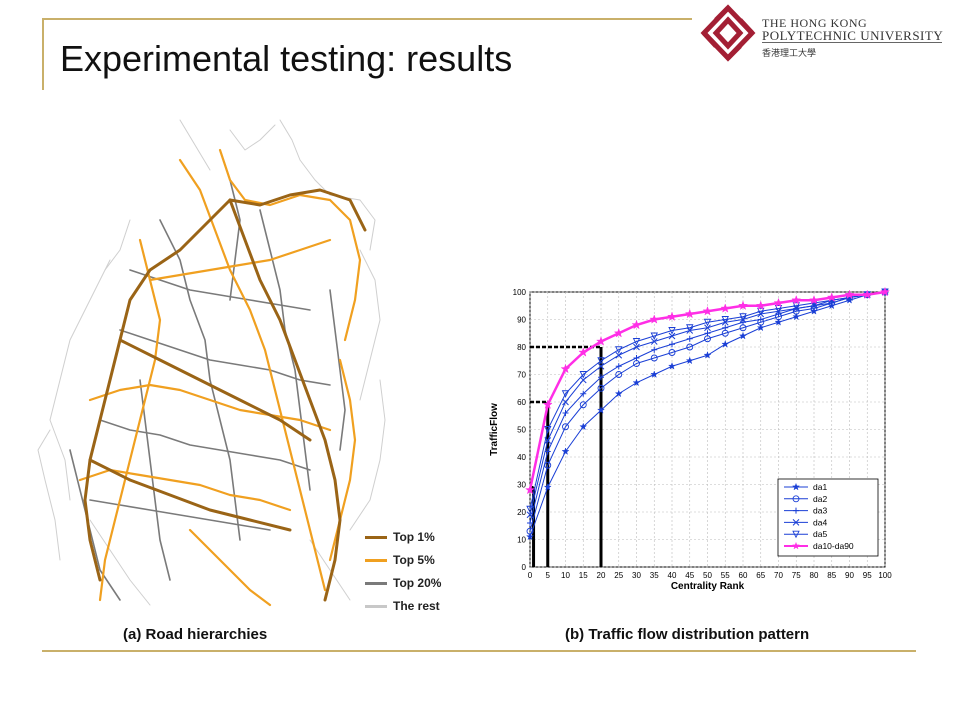  Describe the element at coordinates (708, 586) in the screenshot. I see `x-axis-label: Centrality Rank` at that location.